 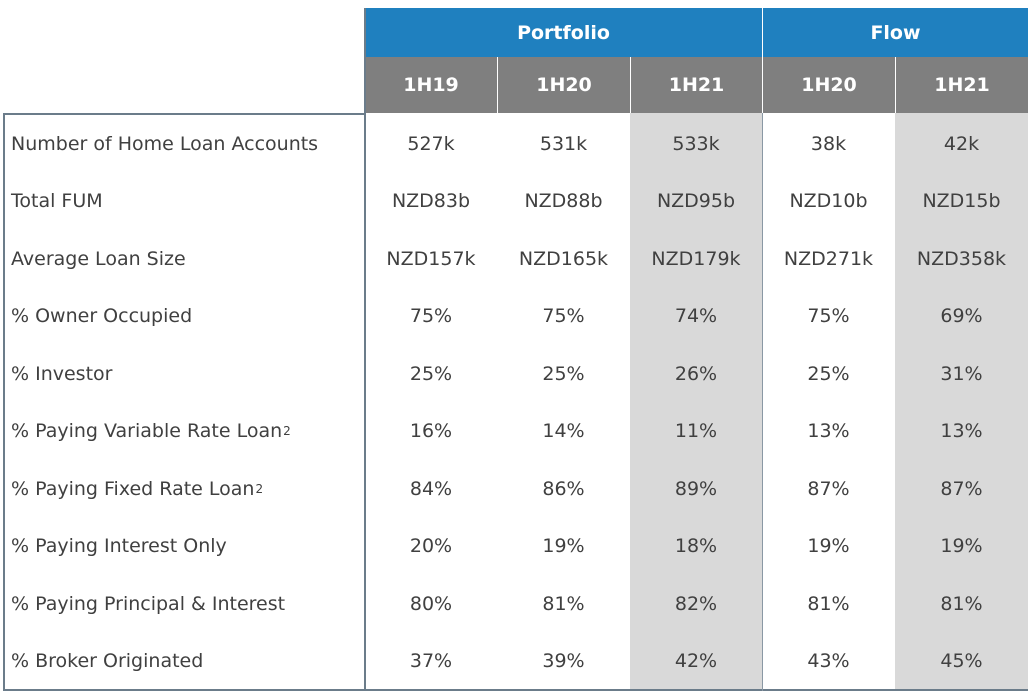 I want to click on cell: 80%, so click(x=431, y=603).